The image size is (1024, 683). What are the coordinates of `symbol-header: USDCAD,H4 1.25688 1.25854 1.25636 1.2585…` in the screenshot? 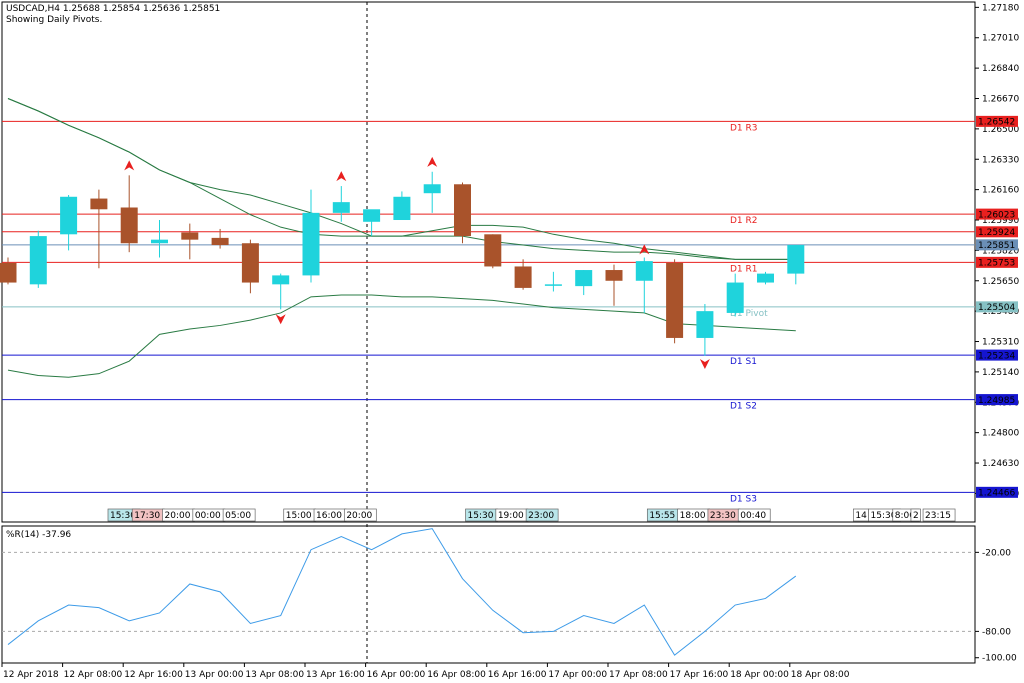 It's located at (113, 9).